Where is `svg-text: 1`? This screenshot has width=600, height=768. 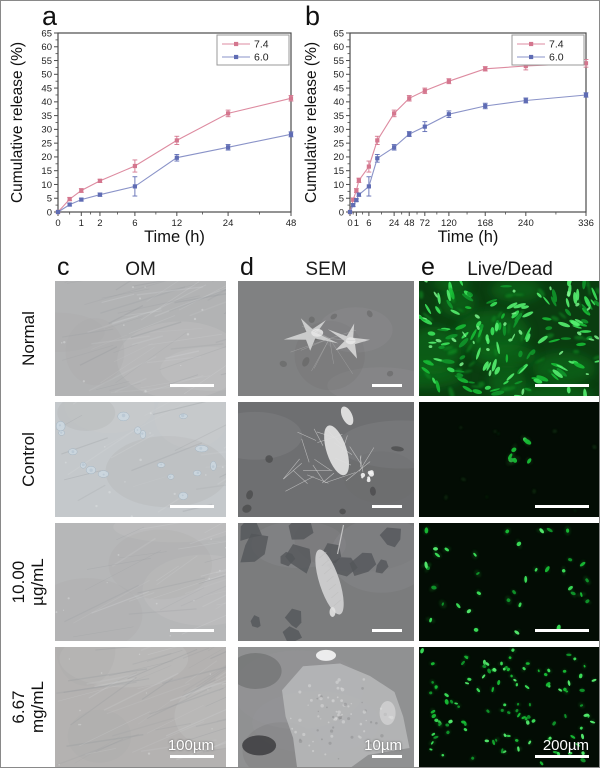 svg-text: 1 is located at coordinates (356, 223).